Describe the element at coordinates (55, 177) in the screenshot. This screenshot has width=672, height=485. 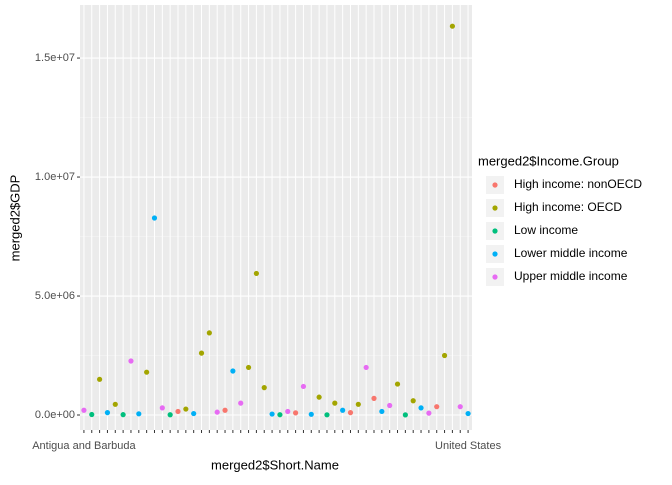
I see `y-tick-label: 1.0e+07` at that location.